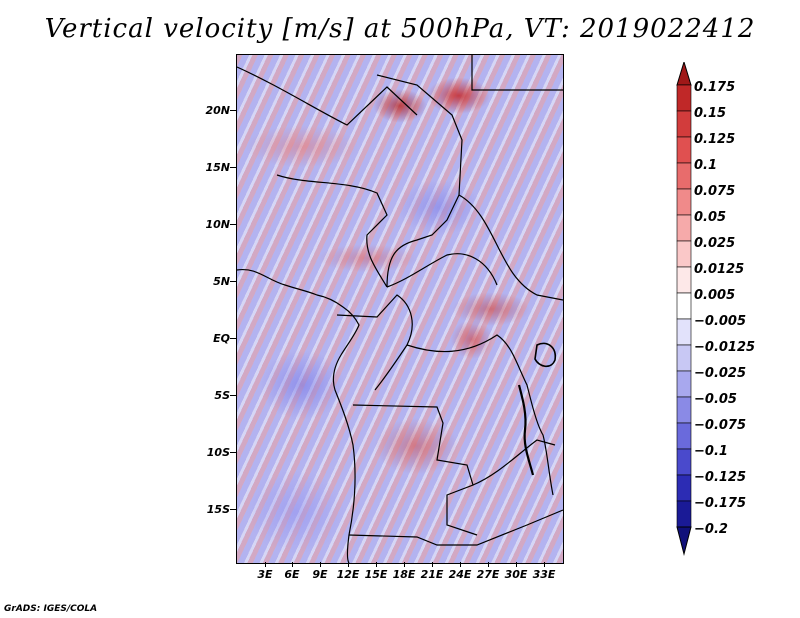 The image size is (800, 618). What do you see at coordinates (374, 342) in the screenshot?
I see `border-congo` at bounding box center [374, 342].